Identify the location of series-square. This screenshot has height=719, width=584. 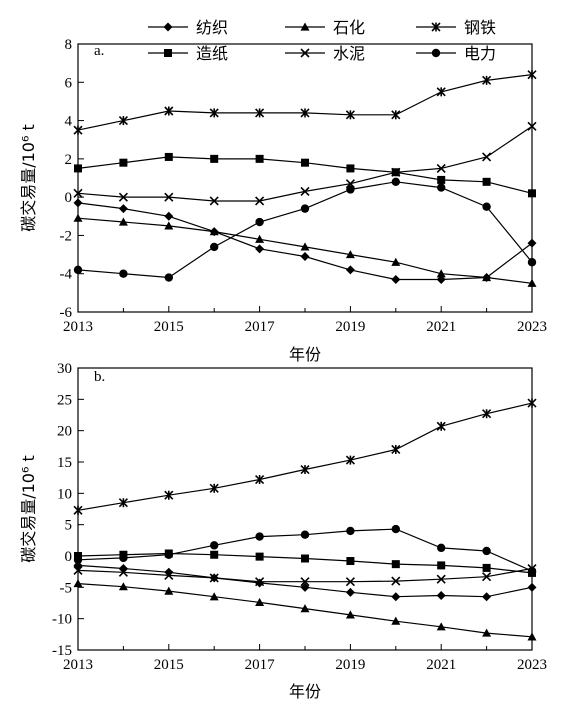
(305, 563).